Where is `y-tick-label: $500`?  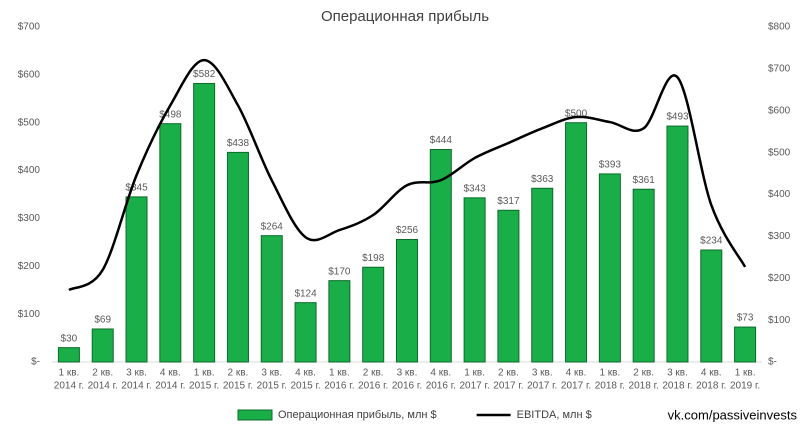
y-tick-label: $500 is located at coordinates (29, 122).